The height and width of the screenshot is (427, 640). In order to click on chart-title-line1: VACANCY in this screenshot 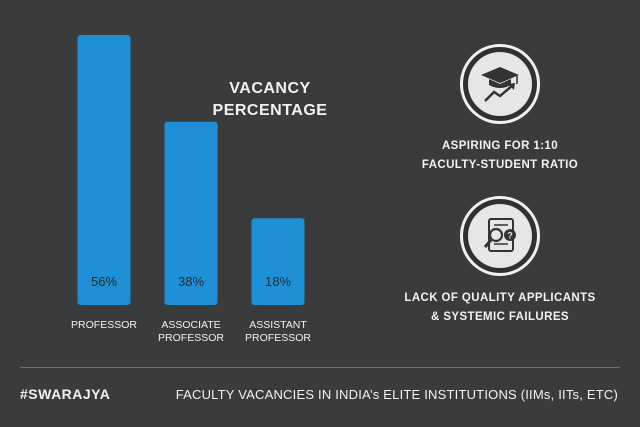, I will do `click(270, 88)`.